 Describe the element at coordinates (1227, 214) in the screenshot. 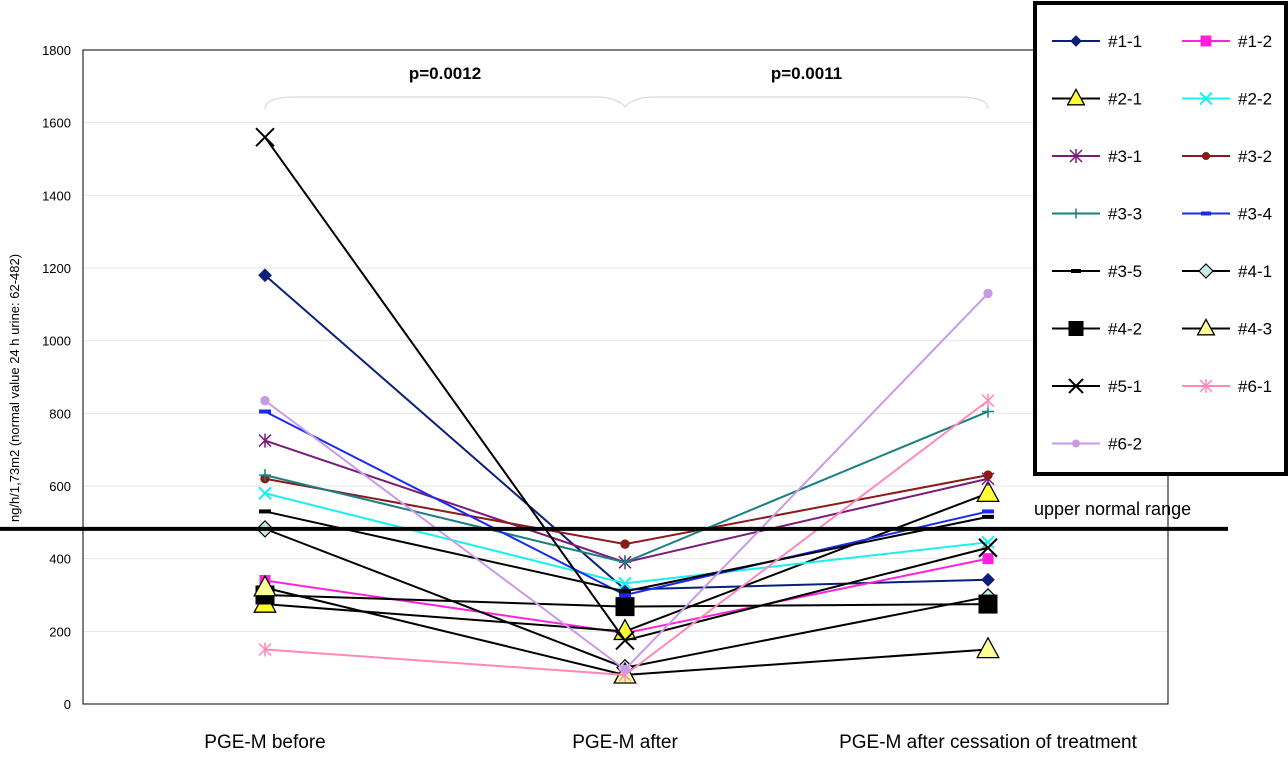

I see `legend-entry-3-4: #3-4` at that location.